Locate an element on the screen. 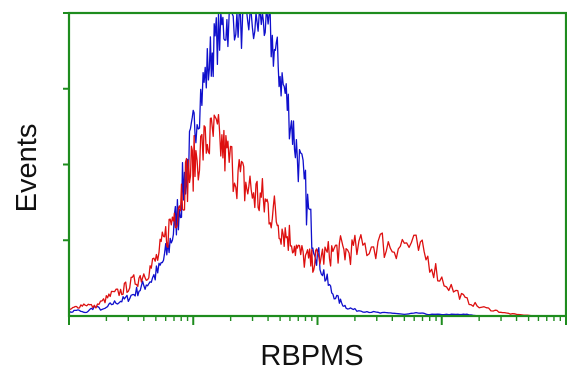  y-axis-ticks is located at coordinates (66, 127).